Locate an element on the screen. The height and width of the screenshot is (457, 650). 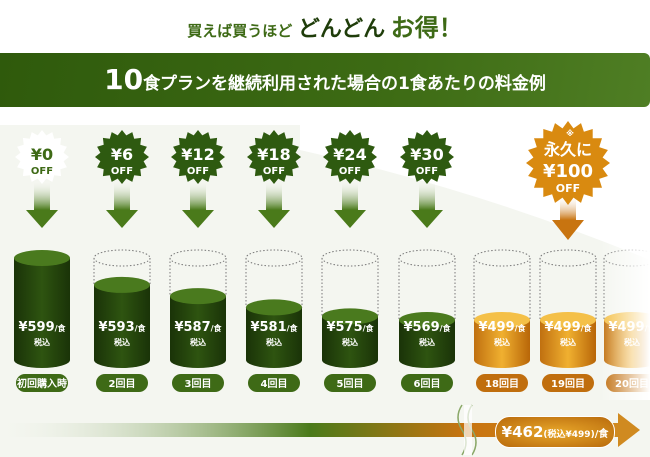
discount-amount: ¥12 is located at coordinates (197, 154).